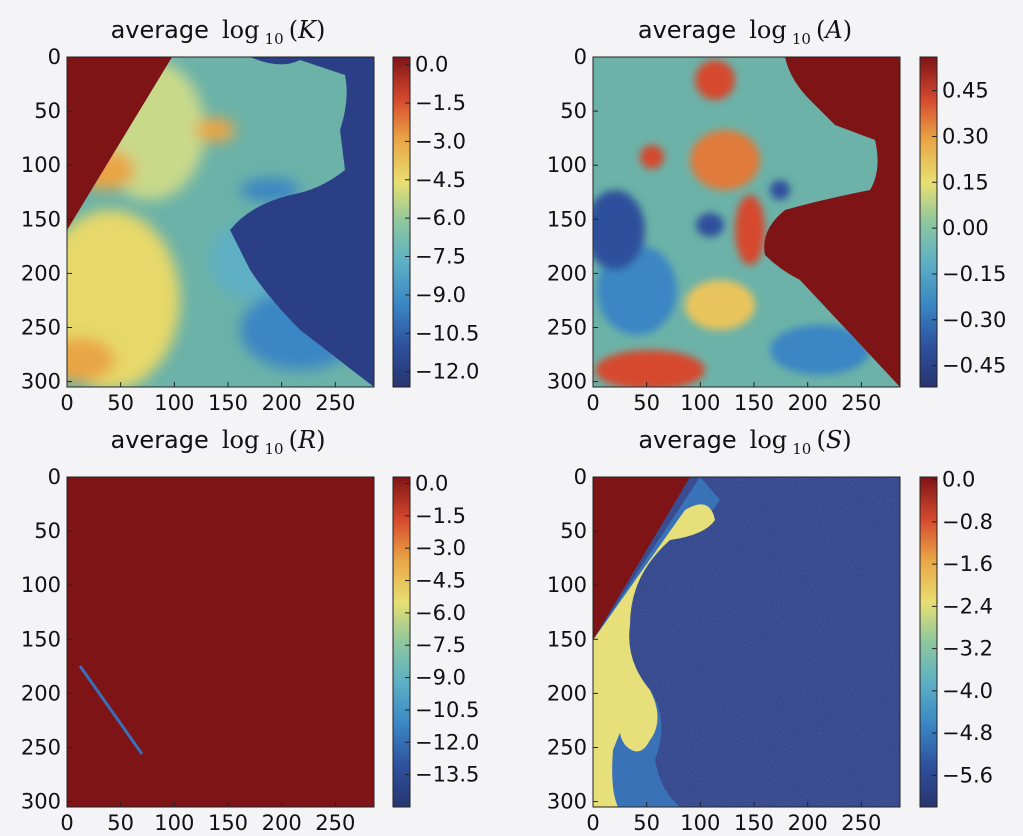 The width and height of the screenshot is (1023, 836). I want to click on heatmap-s, so click(746, 642).